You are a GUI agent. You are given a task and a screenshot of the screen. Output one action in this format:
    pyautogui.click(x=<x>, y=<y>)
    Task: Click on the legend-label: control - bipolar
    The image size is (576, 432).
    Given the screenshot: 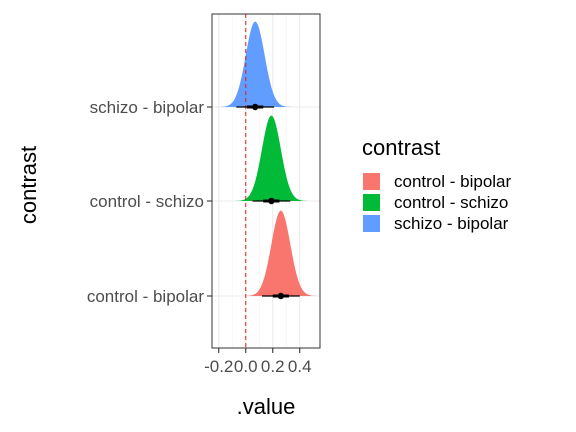 What is the action you would take?
    pyautogui.click(x=453, y=181)
    